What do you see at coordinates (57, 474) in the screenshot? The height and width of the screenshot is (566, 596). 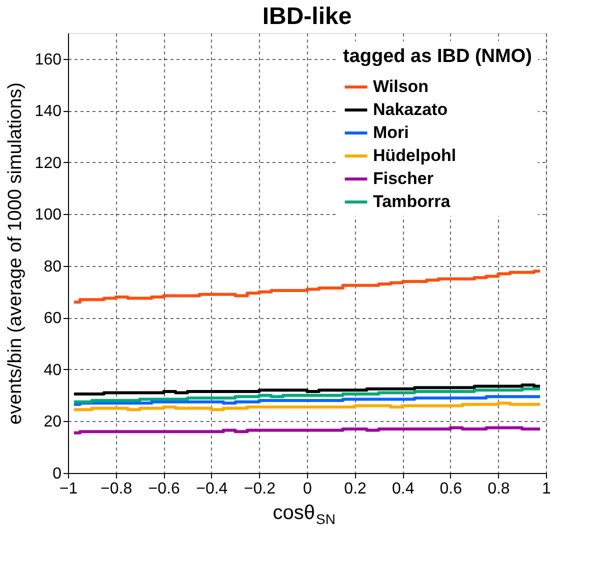 I see `y-tick-label: 0` at bounding box center [57, 474].